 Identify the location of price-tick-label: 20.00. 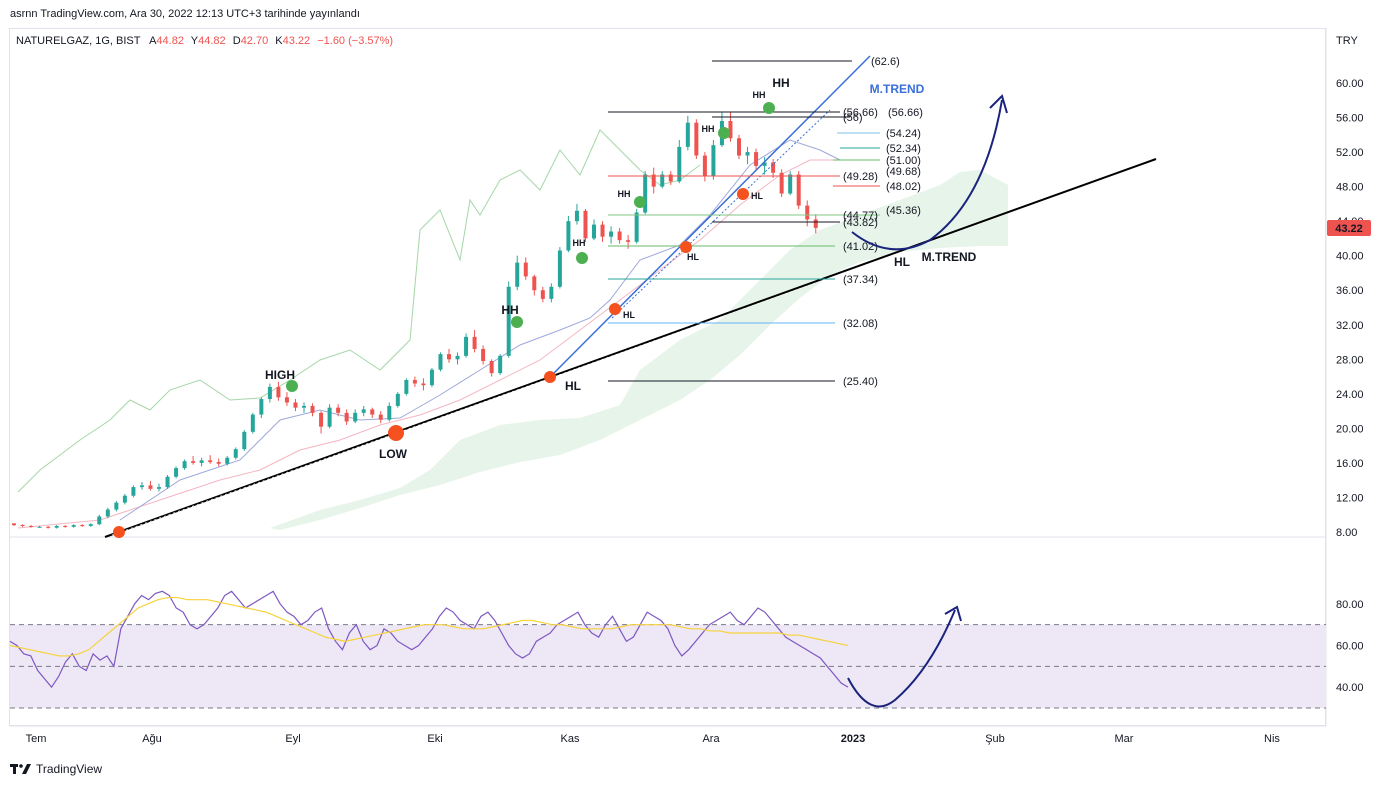
(1350, 429).